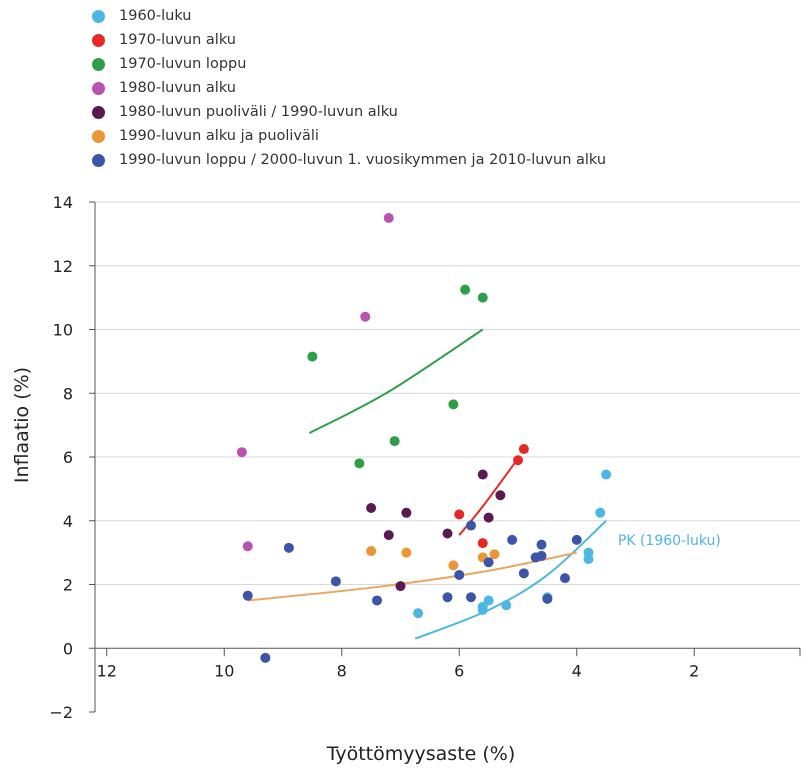 Image resolution: width=810 pixels, height=783 pixels. I want to click on y-tick-label: 14, so click(63, 202).